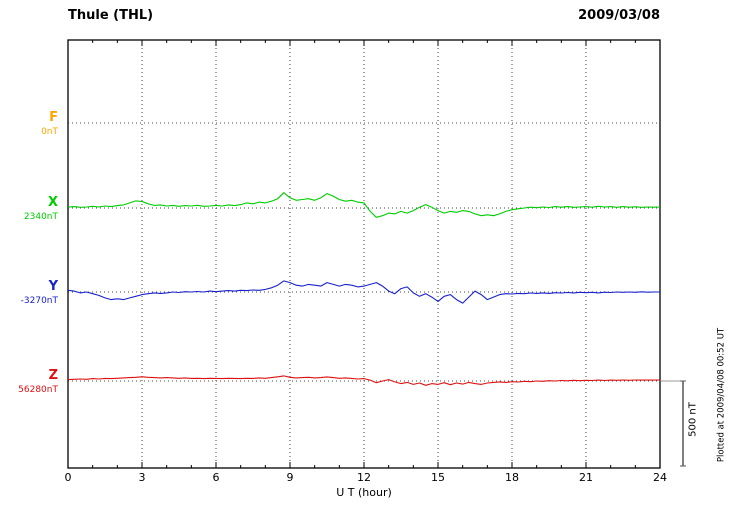 The height and width of the screenshot is (520, 730). I want to click on trace-X, so click(364, 205).